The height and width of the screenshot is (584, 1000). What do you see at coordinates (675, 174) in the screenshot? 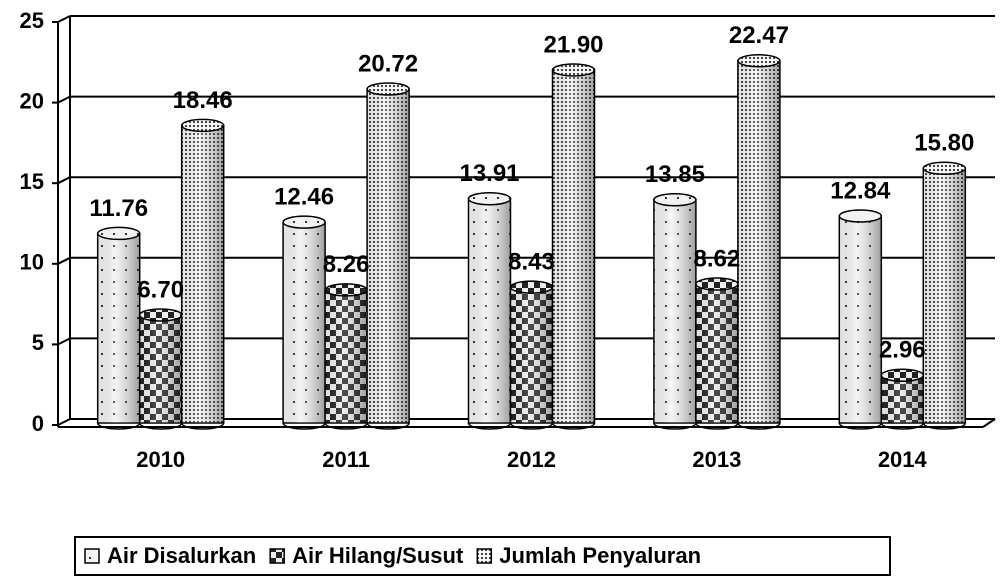
I see `data-label: 13.85` at bounding box center [675, 174].